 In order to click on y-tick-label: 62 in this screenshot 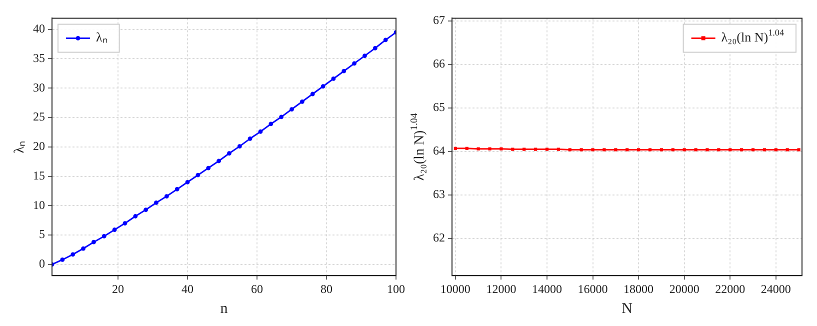, I will do `click(439, 237)`.